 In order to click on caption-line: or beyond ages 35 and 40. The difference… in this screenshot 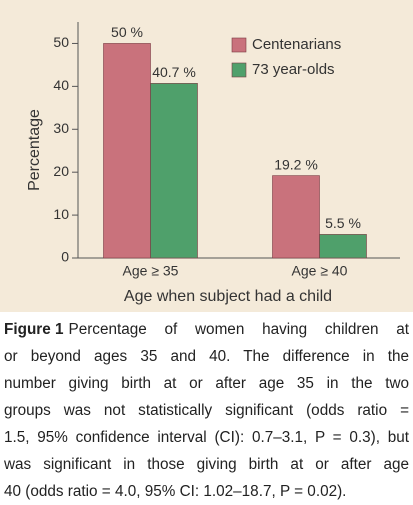, I will do `click(206, 356)`.